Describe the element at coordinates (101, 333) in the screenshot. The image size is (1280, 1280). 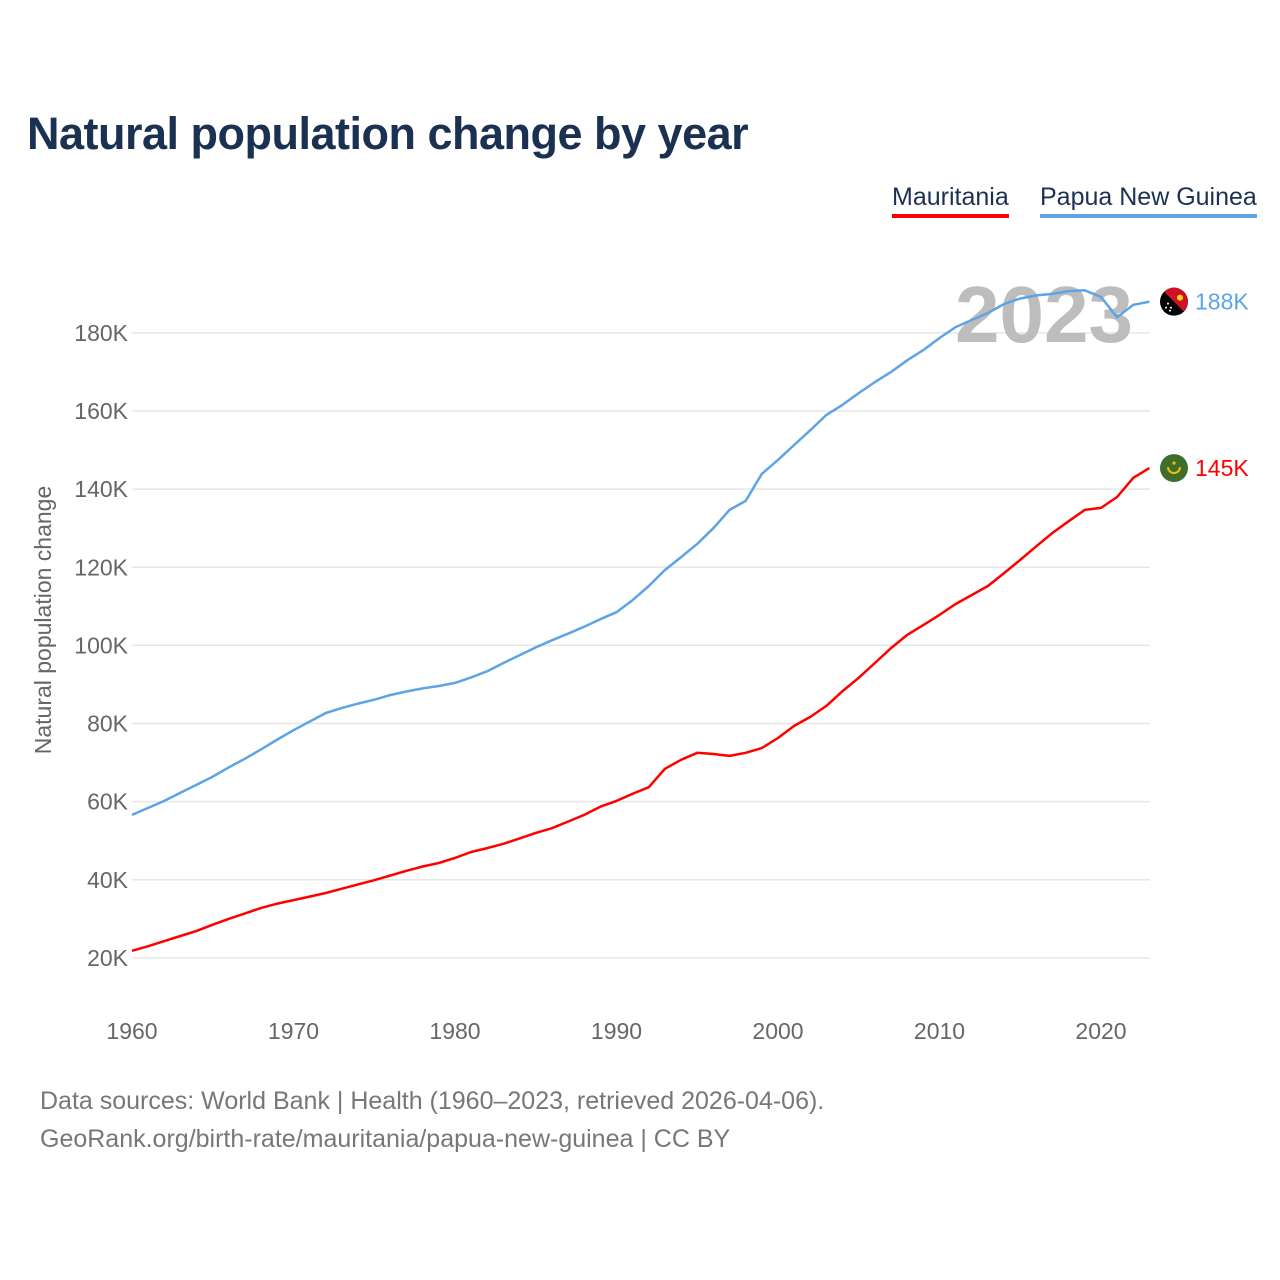
I see `y-tick-label: 180K` at that location.